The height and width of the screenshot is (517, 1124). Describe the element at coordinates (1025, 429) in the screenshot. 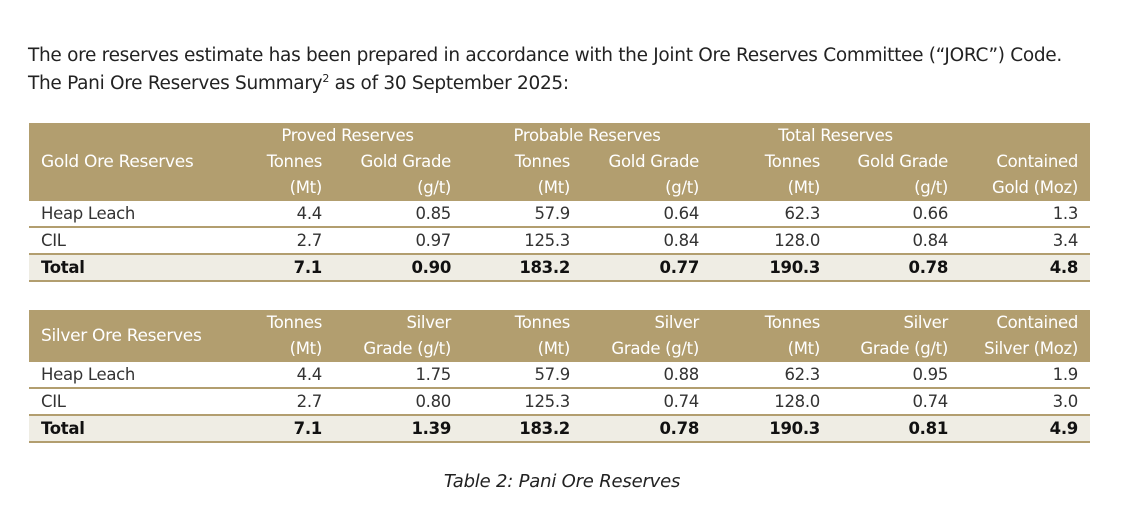

I see `cell-contained-silver: 4.9` at that location.